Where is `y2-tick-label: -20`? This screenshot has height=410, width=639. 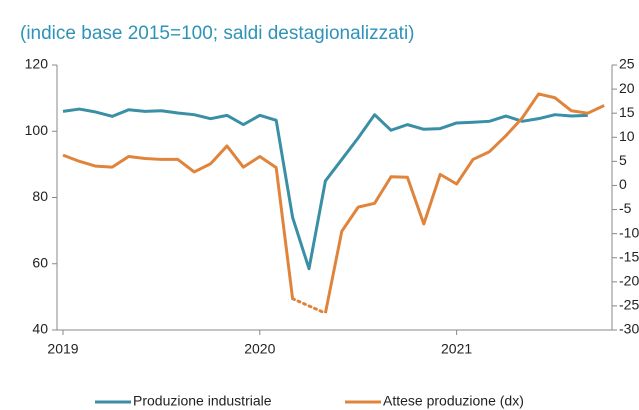 y2-tick-label: -20 is located at coordinates (629, 281).